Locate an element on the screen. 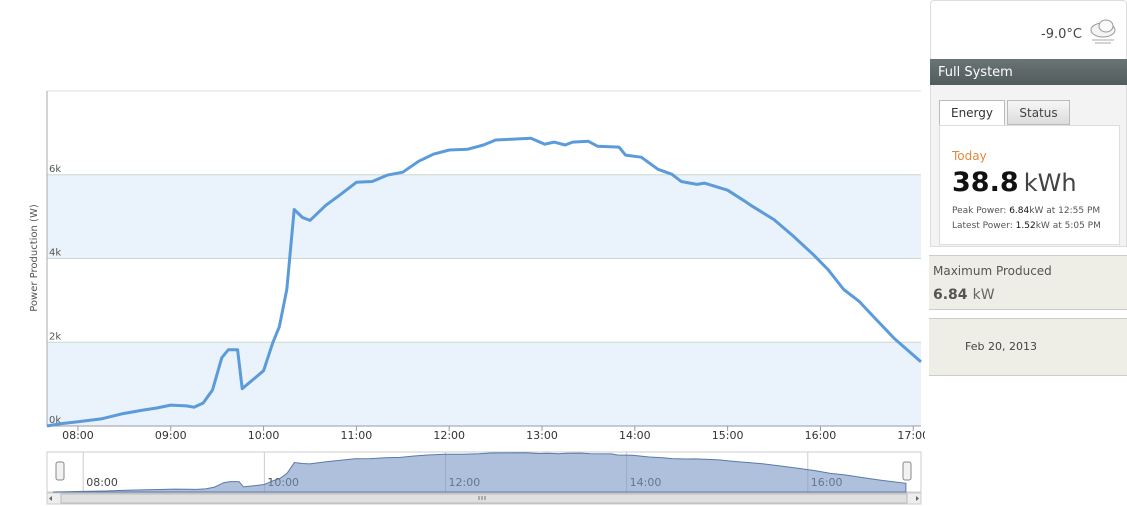 This screenshot has width=1127, height=506. peak-power: Peak Power: 6.84kW at 12:55 PM is located at coordinates (1026, 211).